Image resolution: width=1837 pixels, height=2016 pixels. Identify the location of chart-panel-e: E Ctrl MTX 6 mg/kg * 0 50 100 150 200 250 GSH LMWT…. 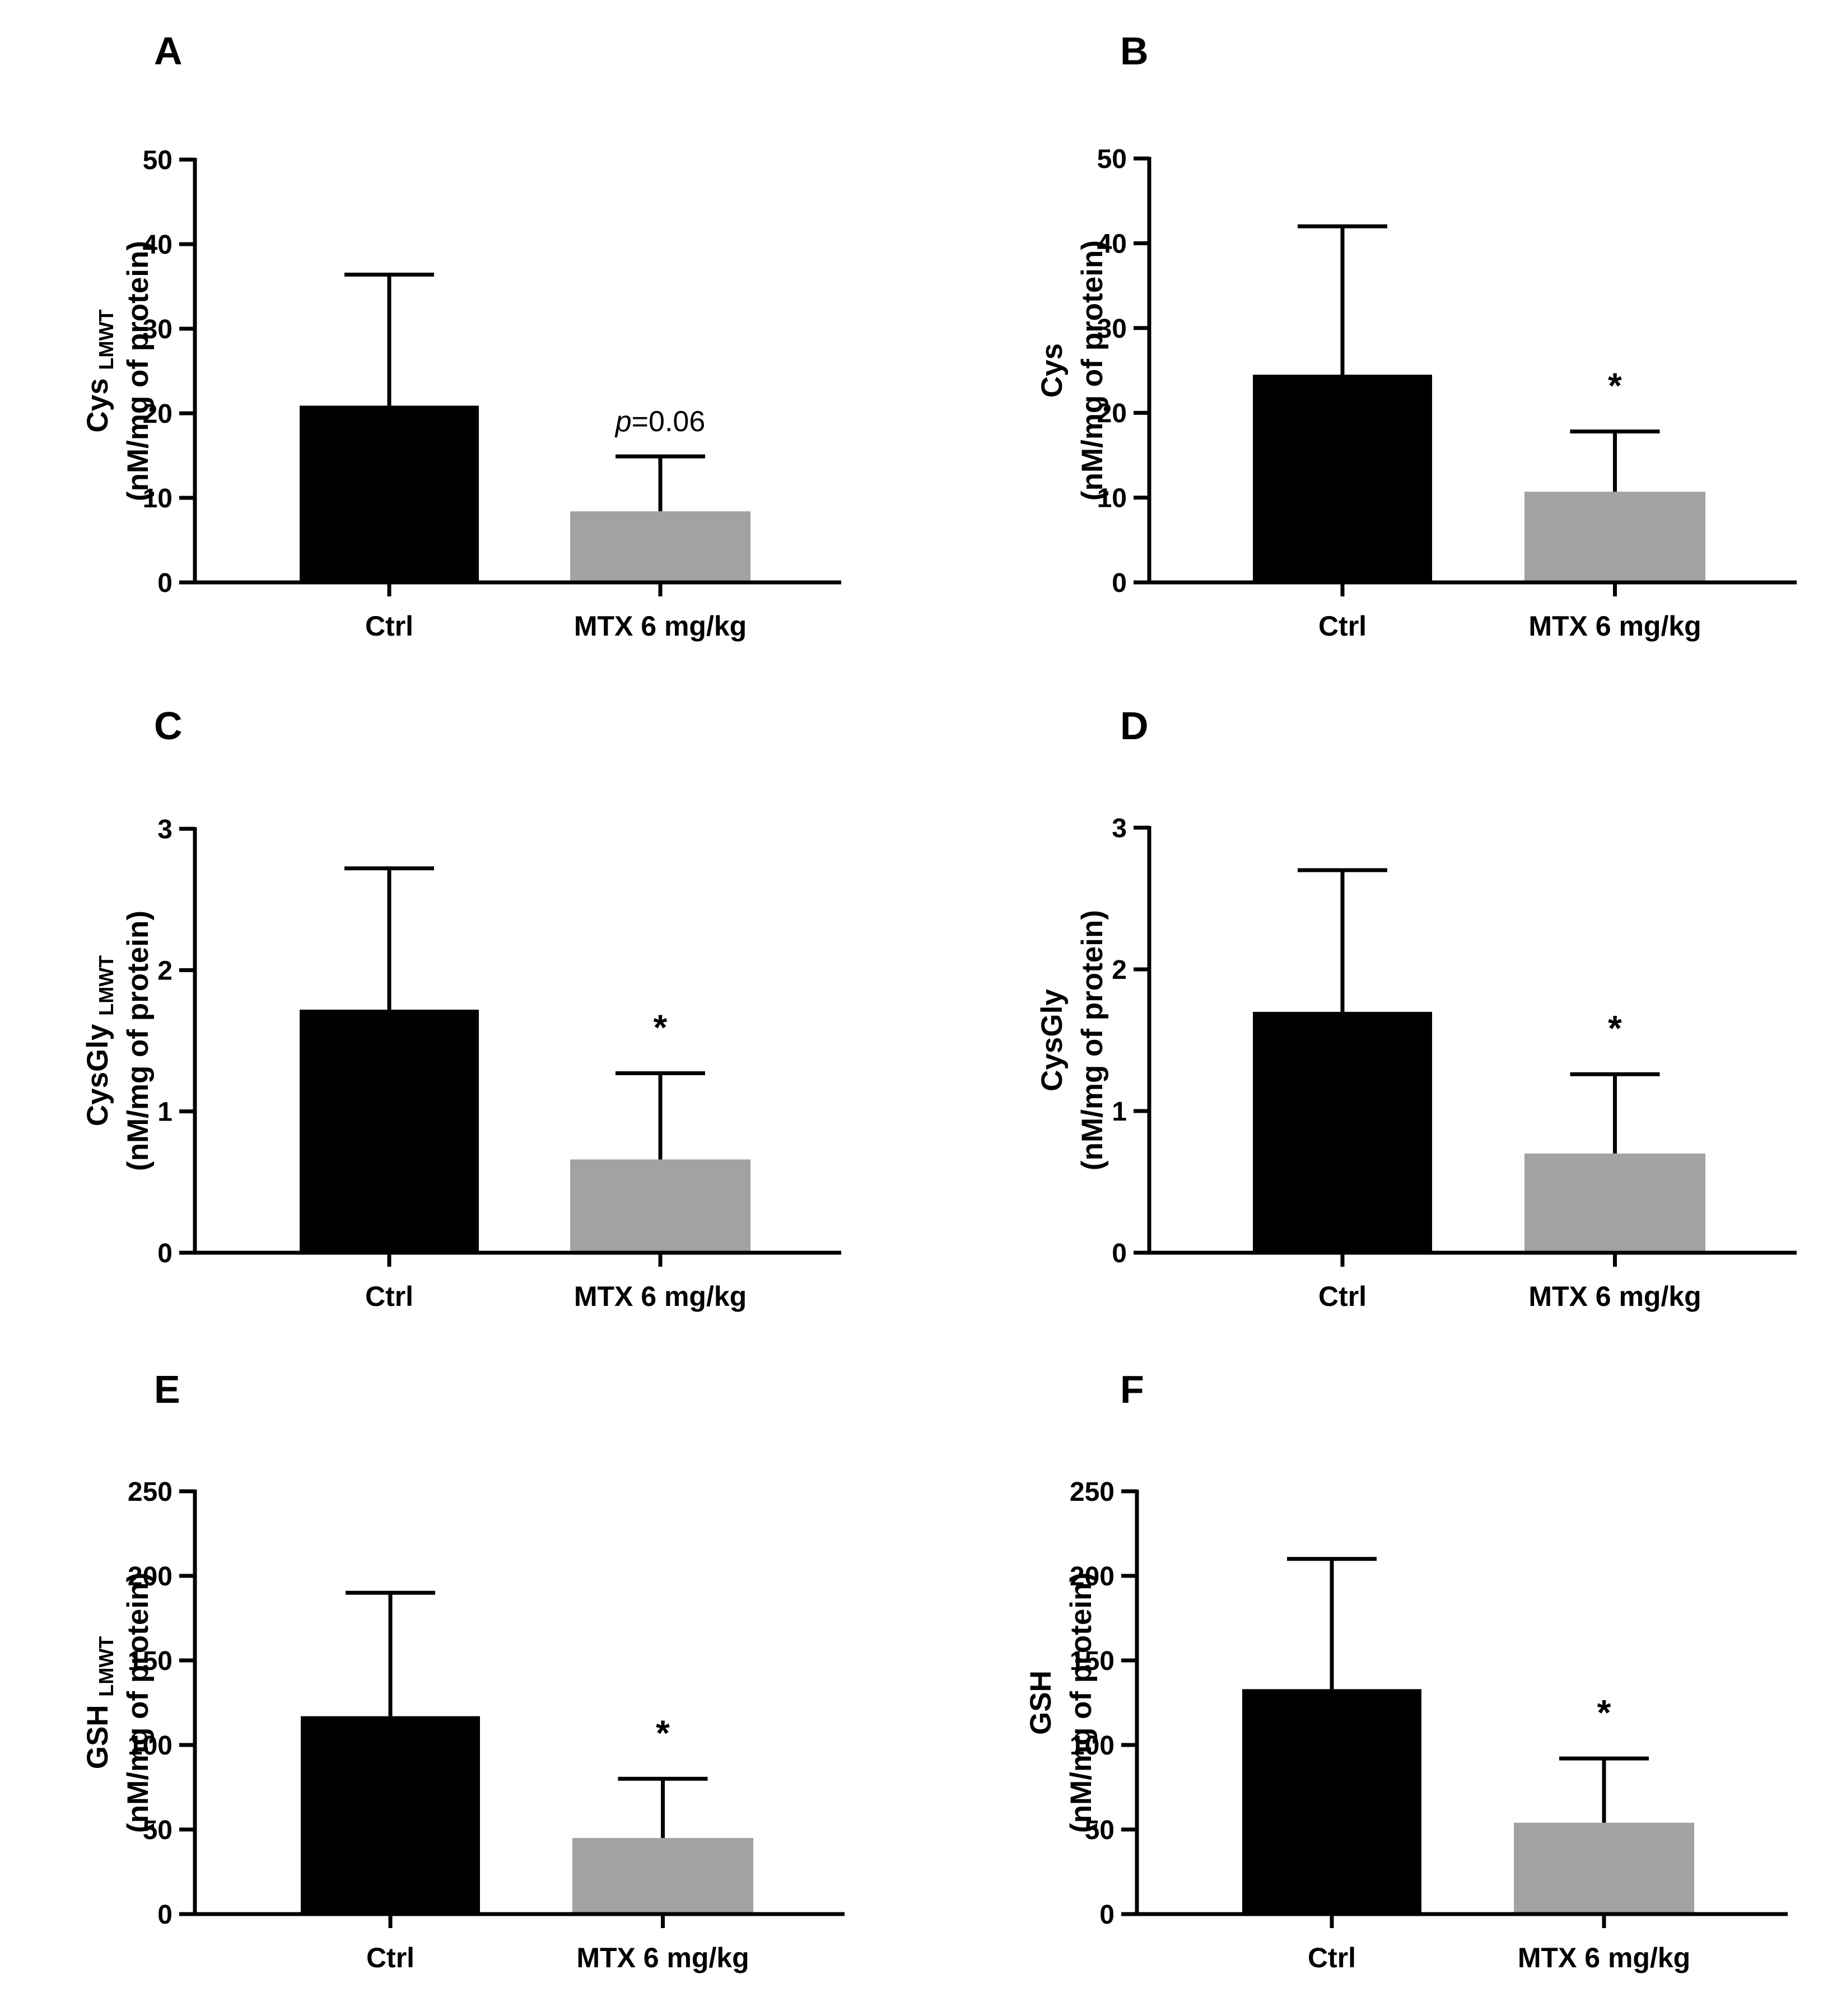
(463, 1671).